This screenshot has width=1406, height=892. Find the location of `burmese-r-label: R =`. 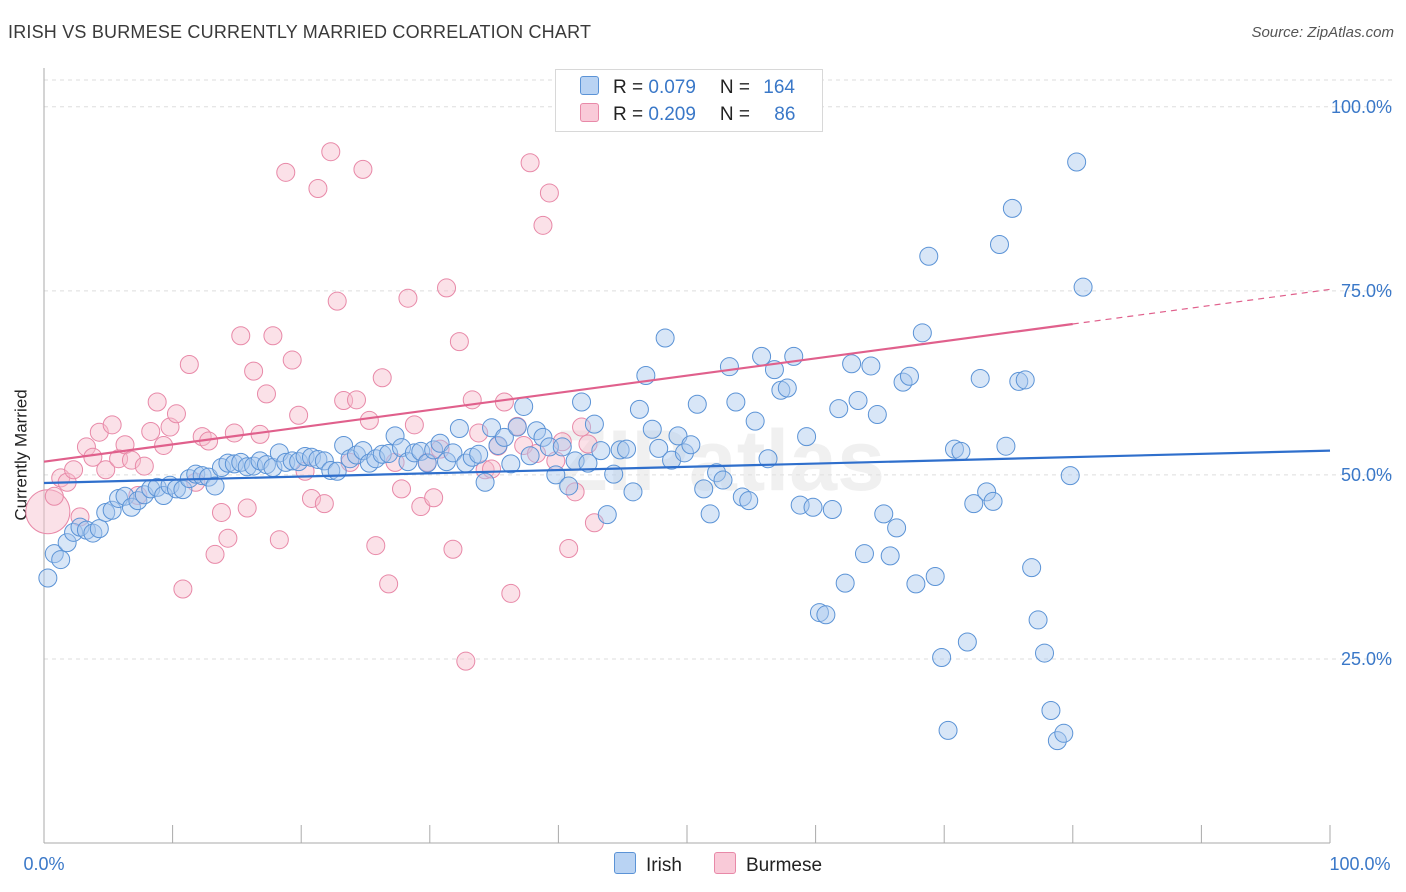

burmese-r-label: R = is located at coordinates (631, 114).